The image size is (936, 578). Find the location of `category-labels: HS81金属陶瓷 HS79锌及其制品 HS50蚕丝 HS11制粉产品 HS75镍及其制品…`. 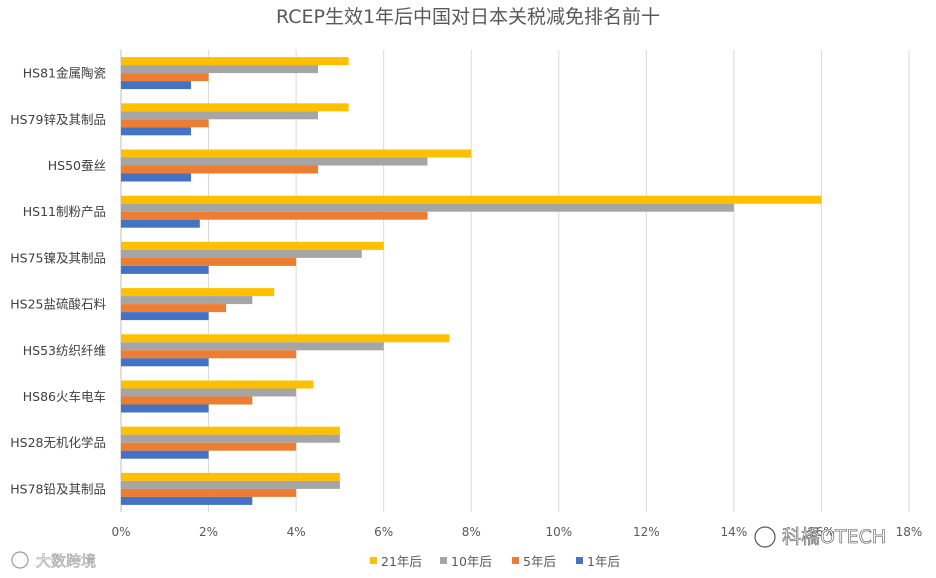

category-labels: HS81金属陶瓷 HS79锌及其制品 HS50蚕丝 HS11制粉产品 HS75镍及其制品… is located at coordinates (58, 281).